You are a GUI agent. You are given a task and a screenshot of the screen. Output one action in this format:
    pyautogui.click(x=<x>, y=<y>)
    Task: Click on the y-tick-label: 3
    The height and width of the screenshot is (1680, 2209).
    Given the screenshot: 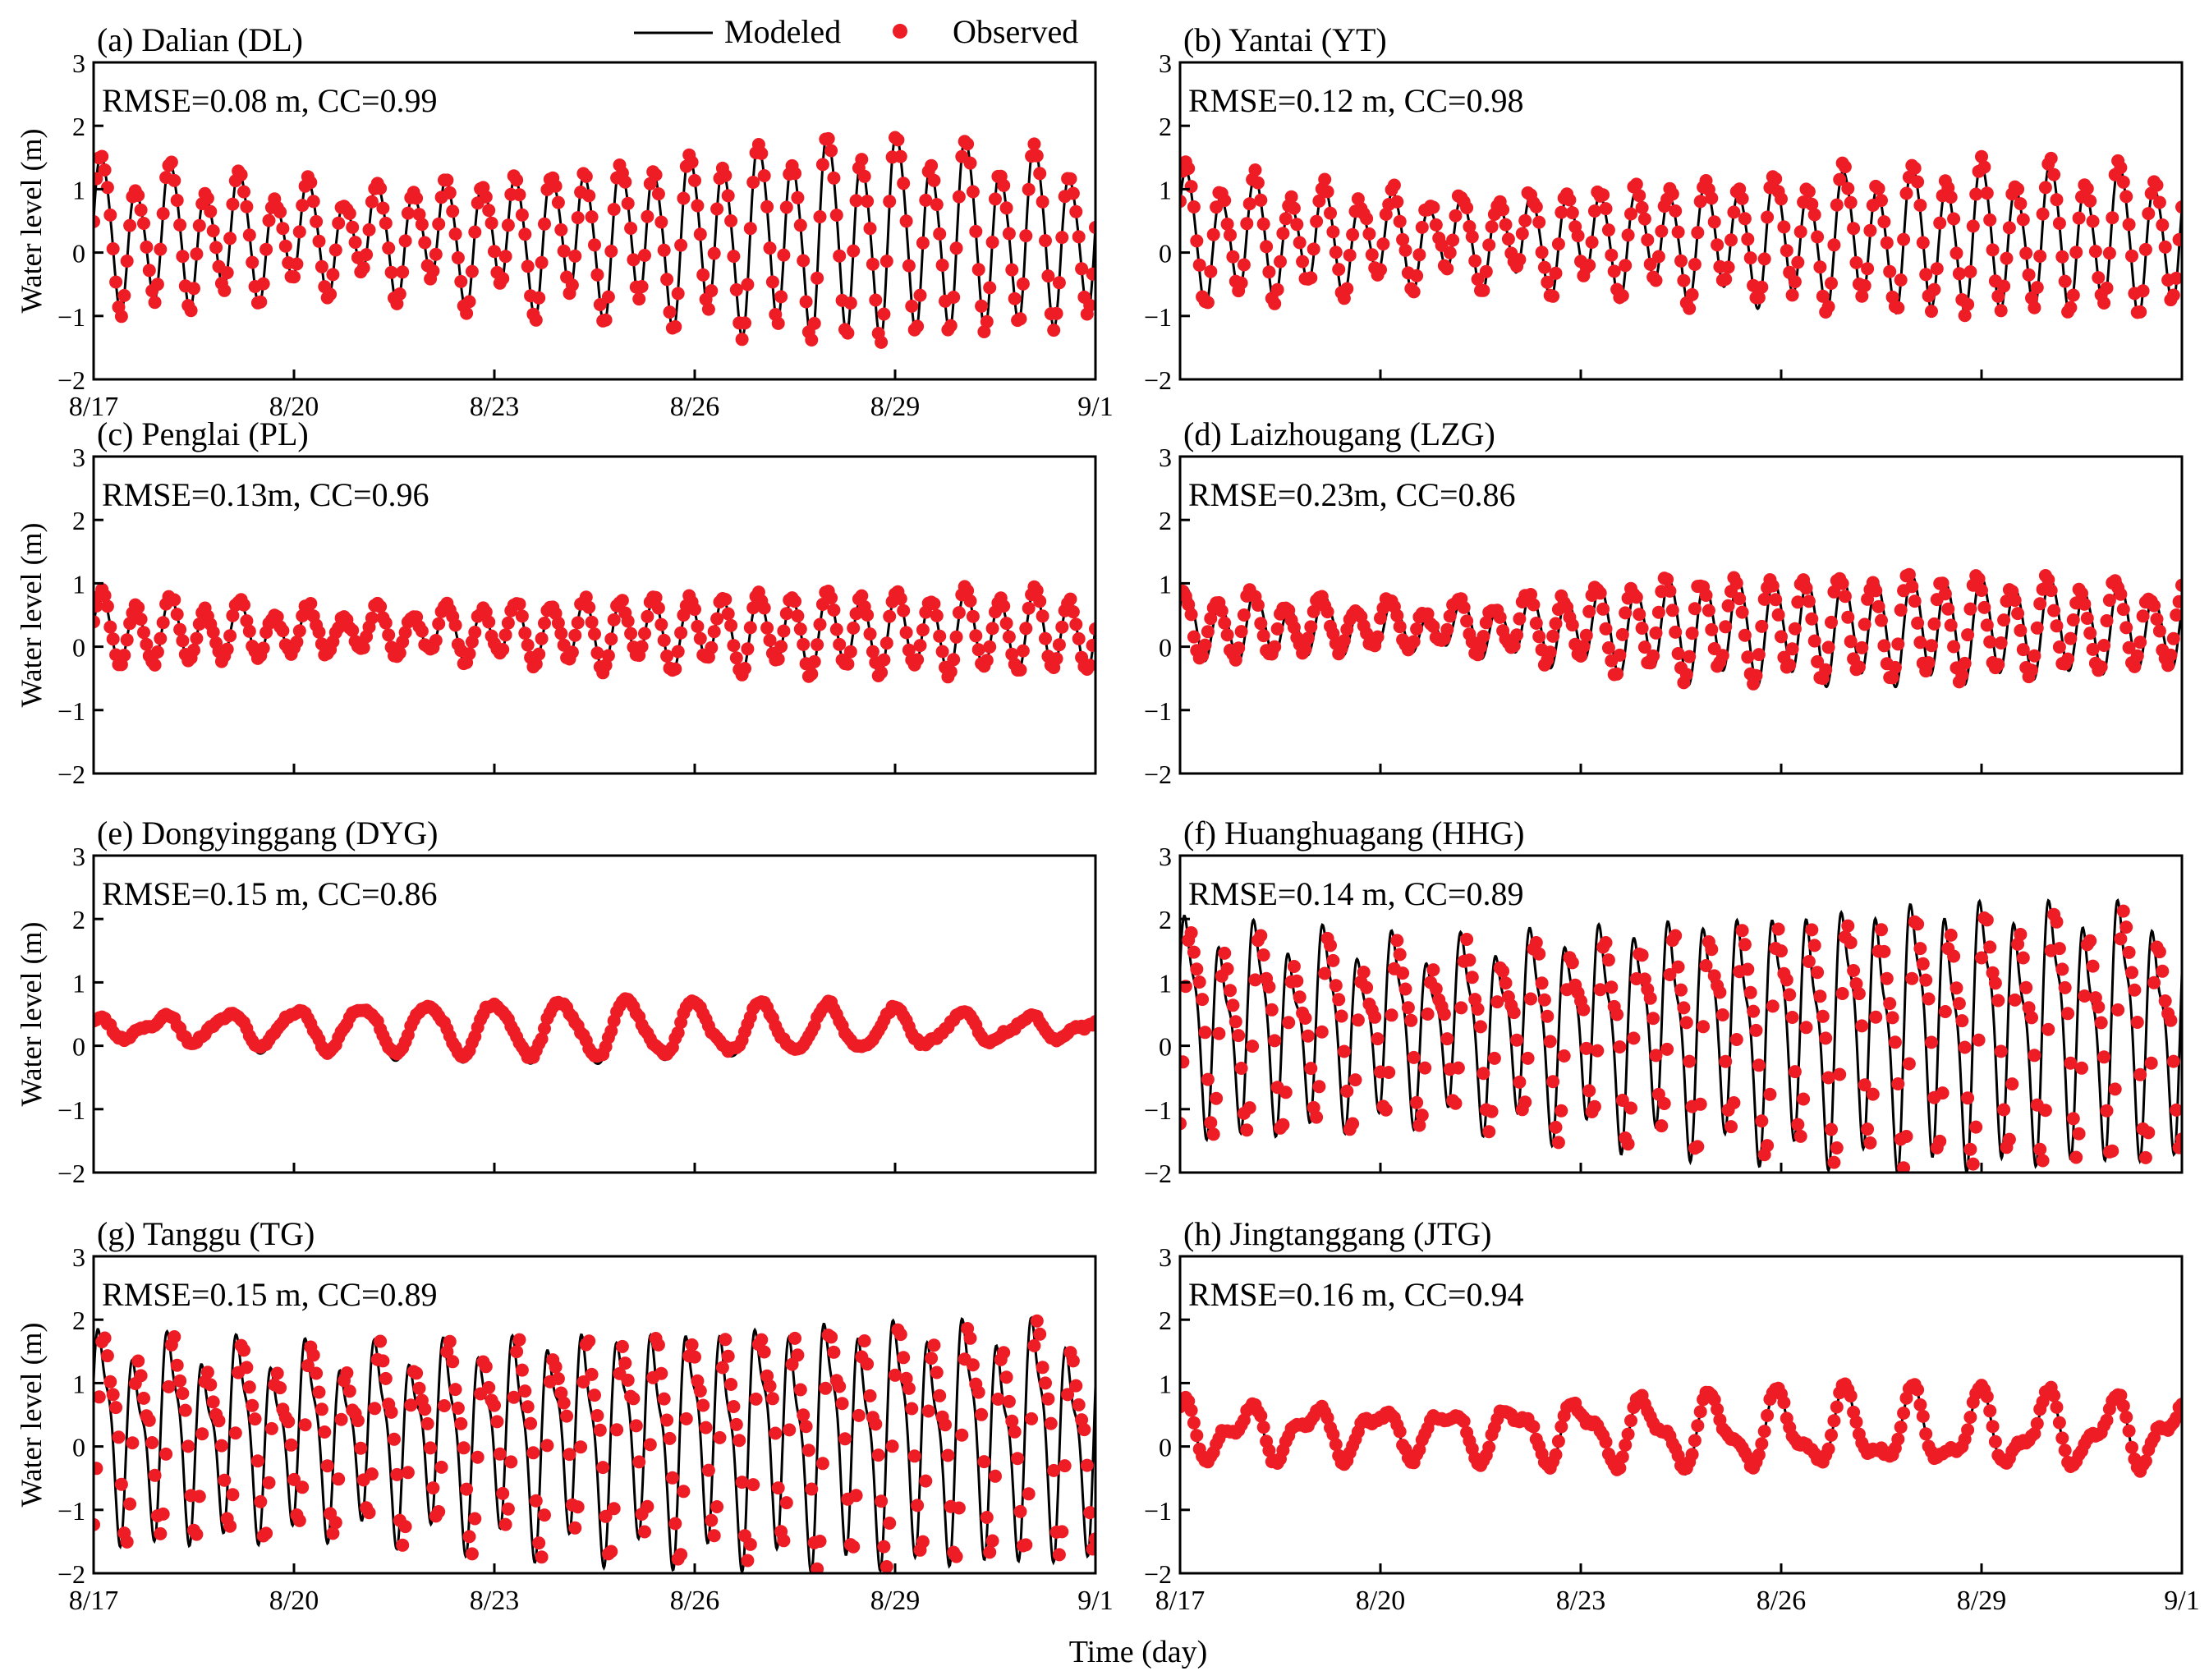 What is the action you would take?
    pyautogui.click(x=78, y=63)
    